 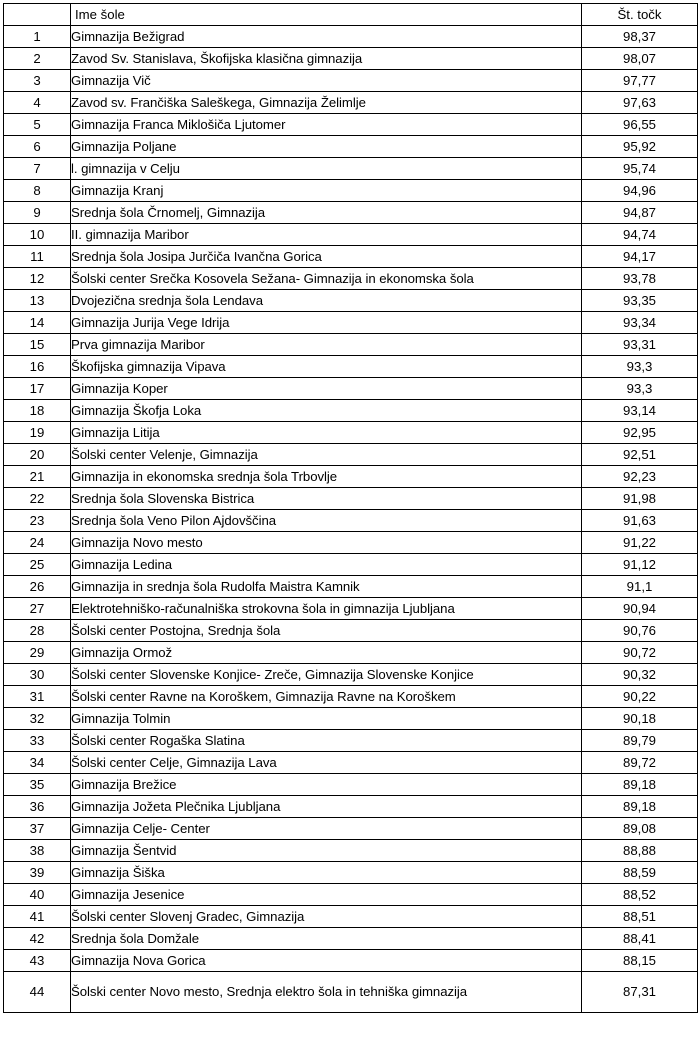 What do you see at coordinates (326, 454) in the screenshot?
I see `cell-school-name: Šolski center Velenje, Gimnazija` at bounding box center [326, 454].